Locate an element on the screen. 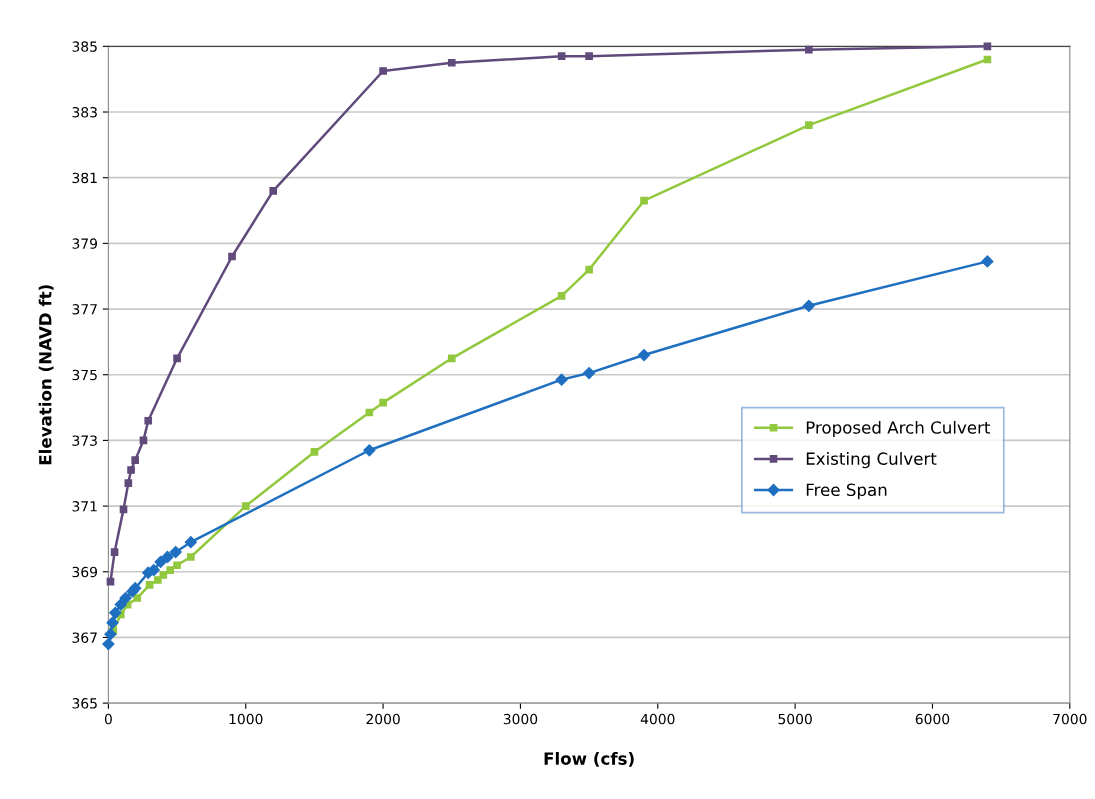 This screenshot has width=1095, height=799. y-tick-label: 365 is located at coordinates (84, 703).